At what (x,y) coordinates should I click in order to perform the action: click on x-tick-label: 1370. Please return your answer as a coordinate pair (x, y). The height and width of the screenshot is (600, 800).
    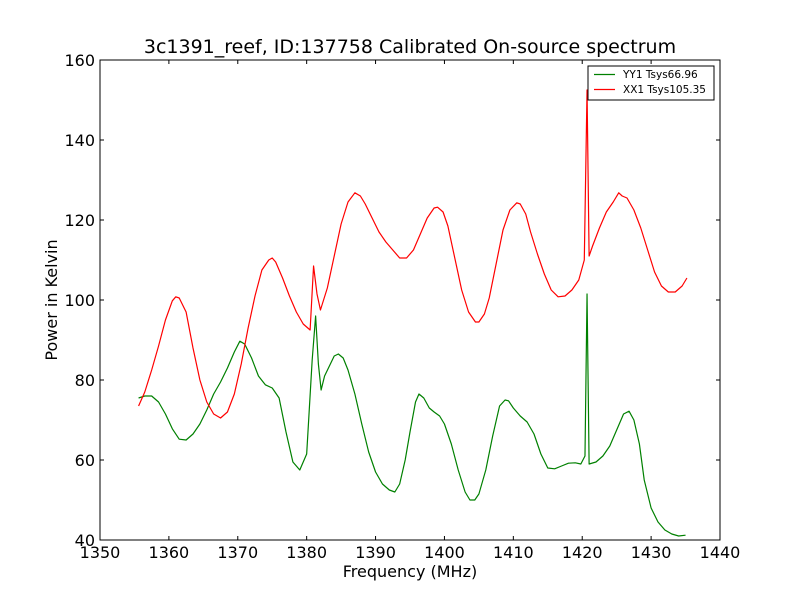
    Looking at the image, I should click on (237, 552).